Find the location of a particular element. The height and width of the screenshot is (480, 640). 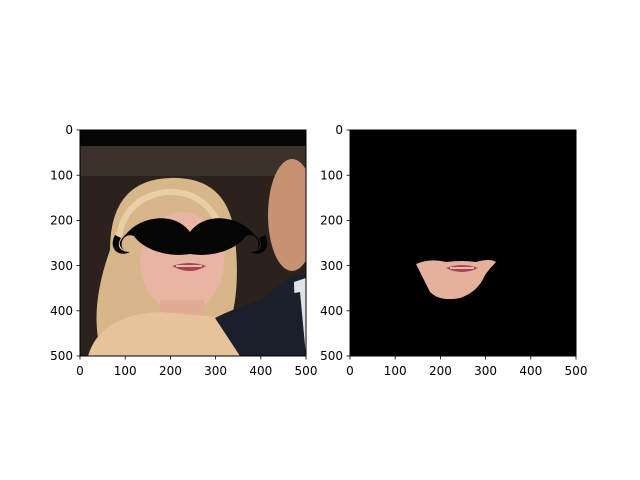

right-y-tick-label: 0 is located at coordinates (339, 130).